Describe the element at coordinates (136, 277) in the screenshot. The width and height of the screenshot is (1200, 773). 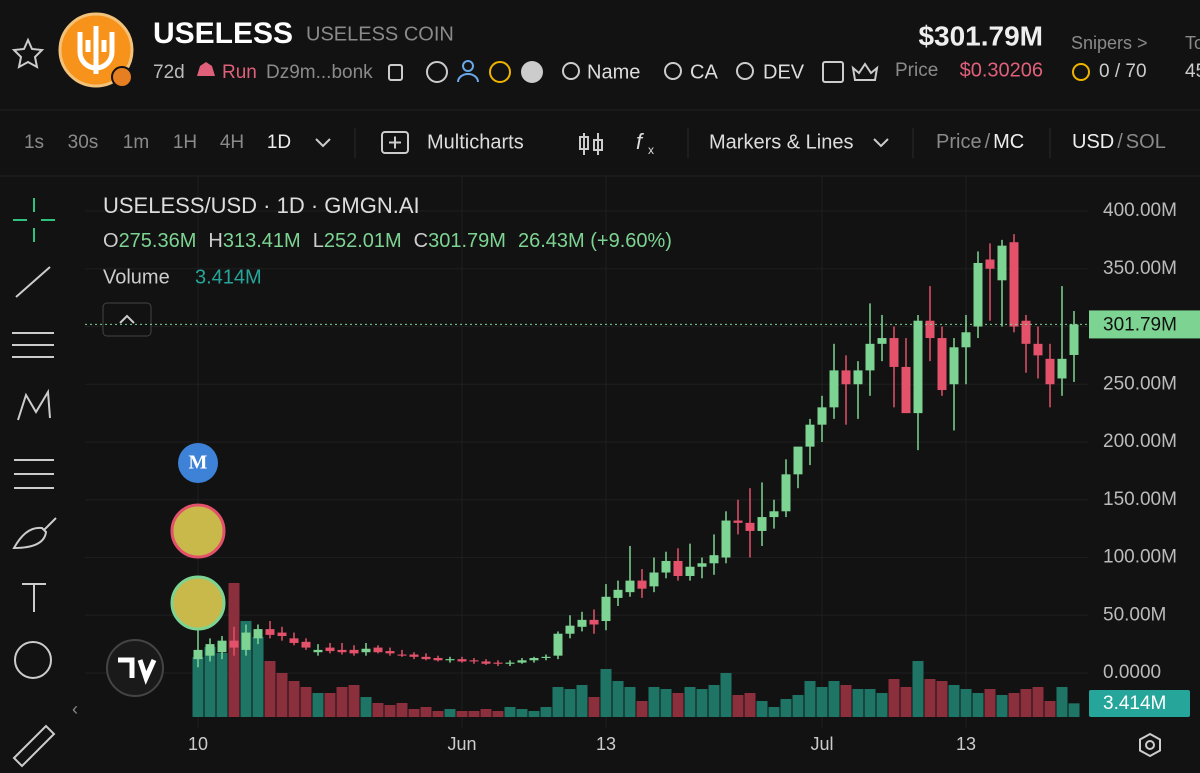
I see `volume-name: Volume` at that location.